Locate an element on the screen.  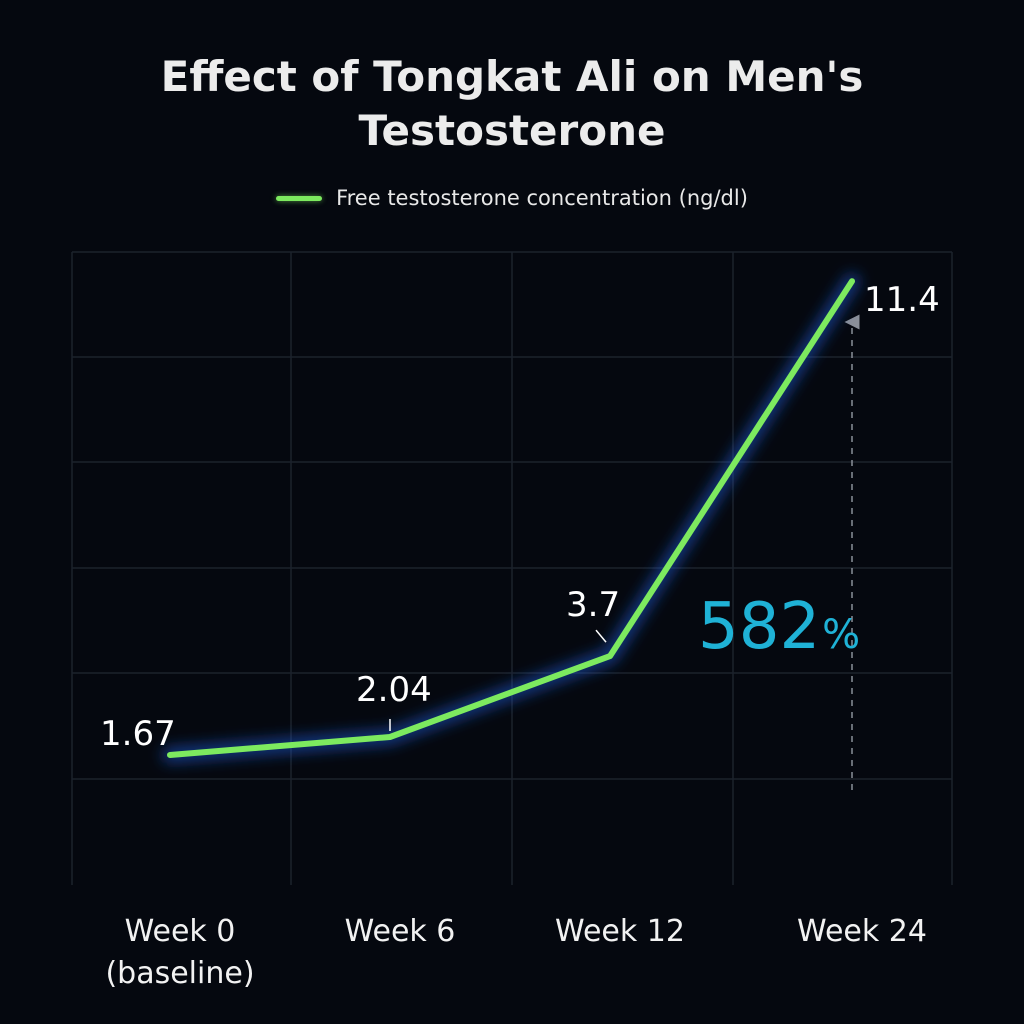
data-label: 1.67 is located at coordinates (138, 734).